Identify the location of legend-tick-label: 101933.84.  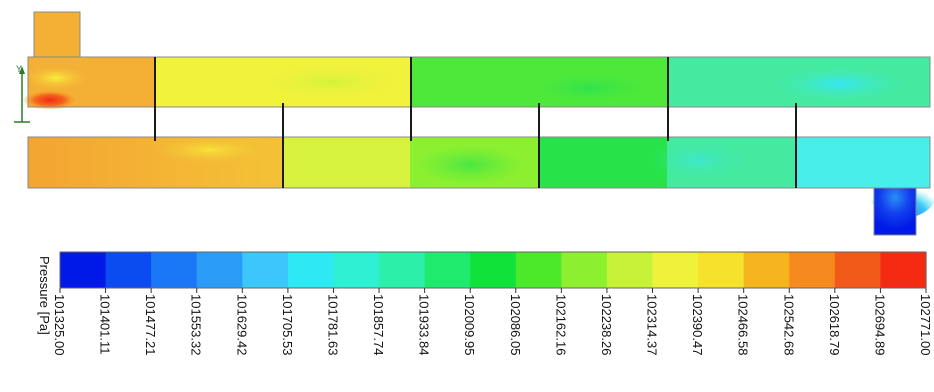
(424, 324).